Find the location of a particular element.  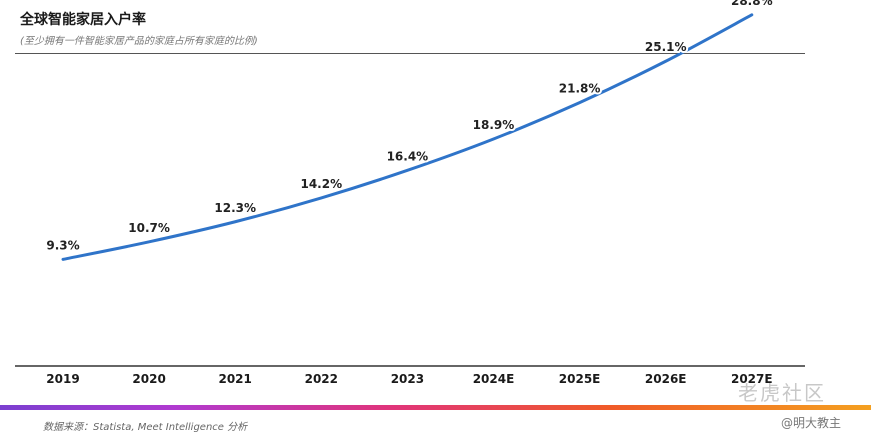

gradient-footer-bar is located at coordinates (435, 407).